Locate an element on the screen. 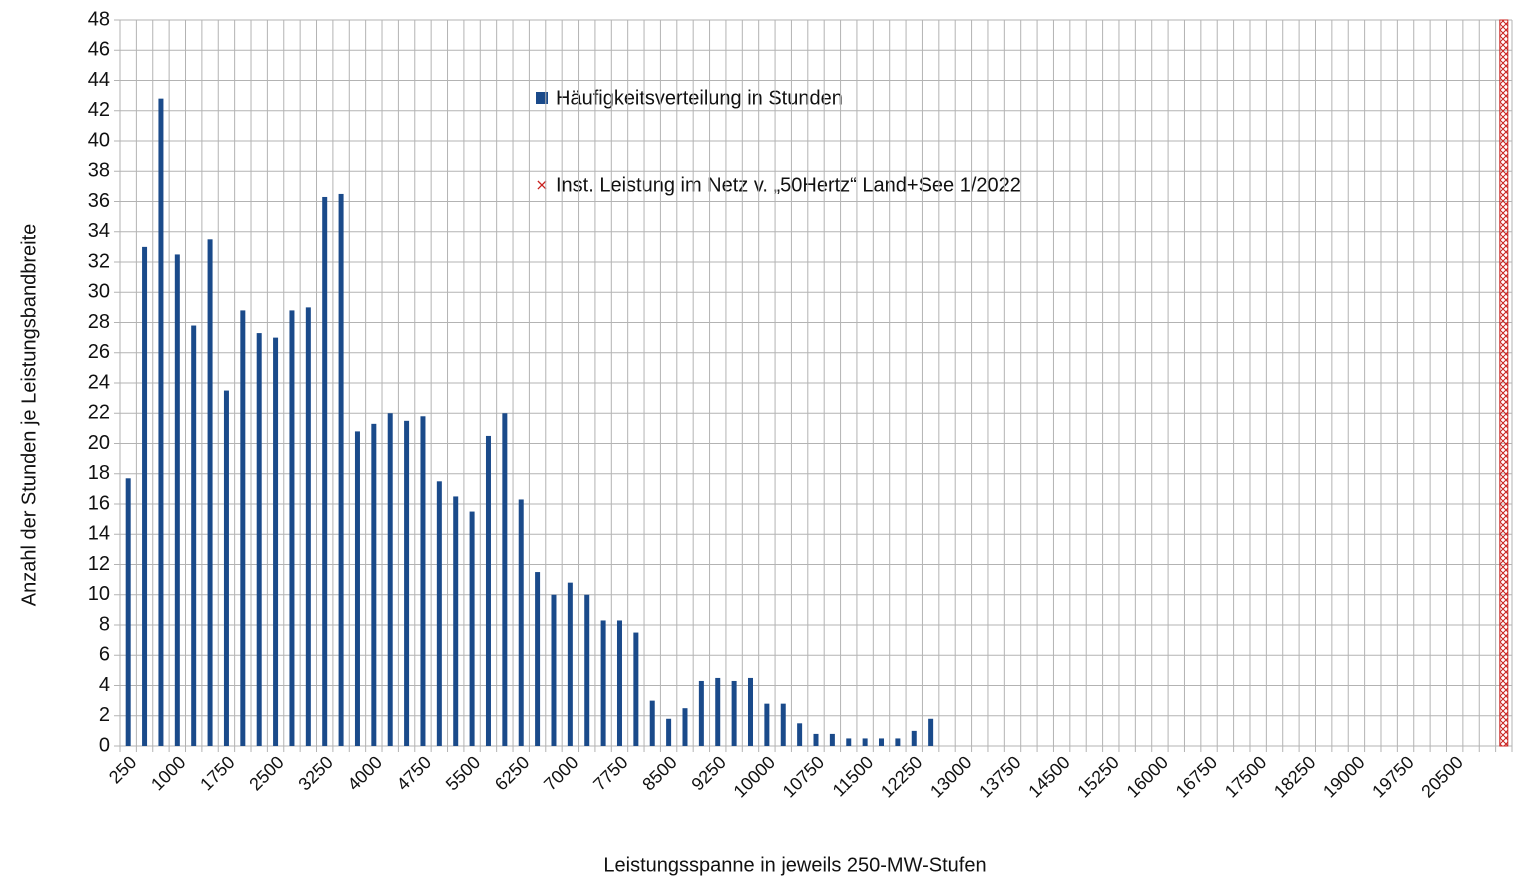  y-tick-label: 46 is located at coordinates (99, 50).